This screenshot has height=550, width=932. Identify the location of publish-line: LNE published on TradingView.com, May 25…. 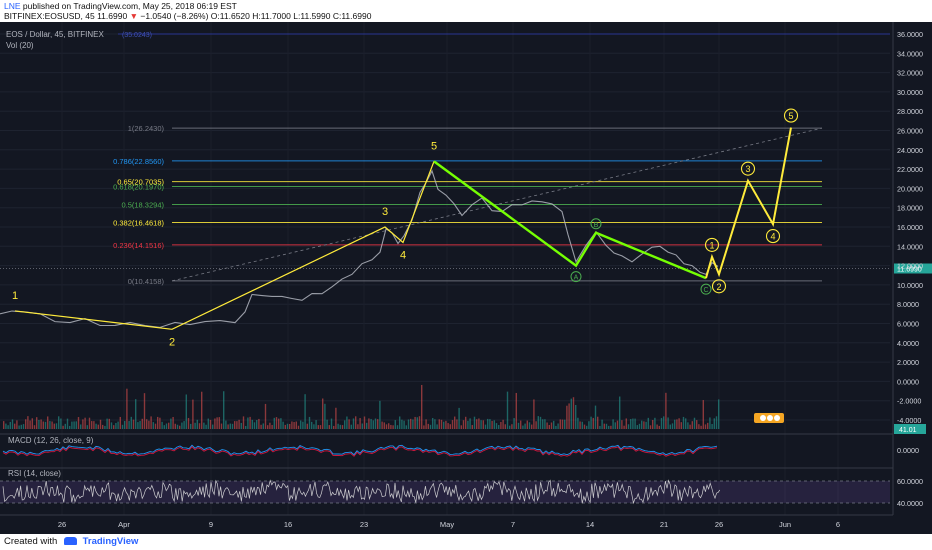
(120, 6).